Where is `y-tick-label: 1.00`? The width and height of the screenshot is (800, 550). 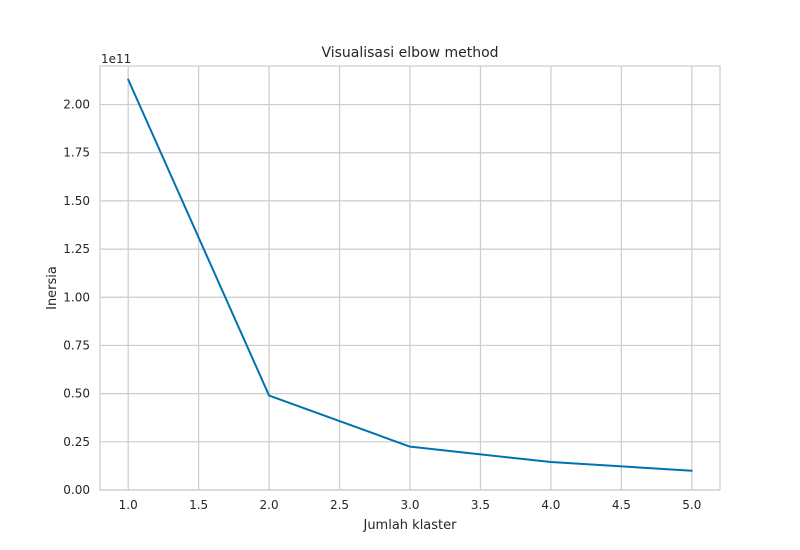 y-tick-label: 1.00 is located at coordinates (76, 297).